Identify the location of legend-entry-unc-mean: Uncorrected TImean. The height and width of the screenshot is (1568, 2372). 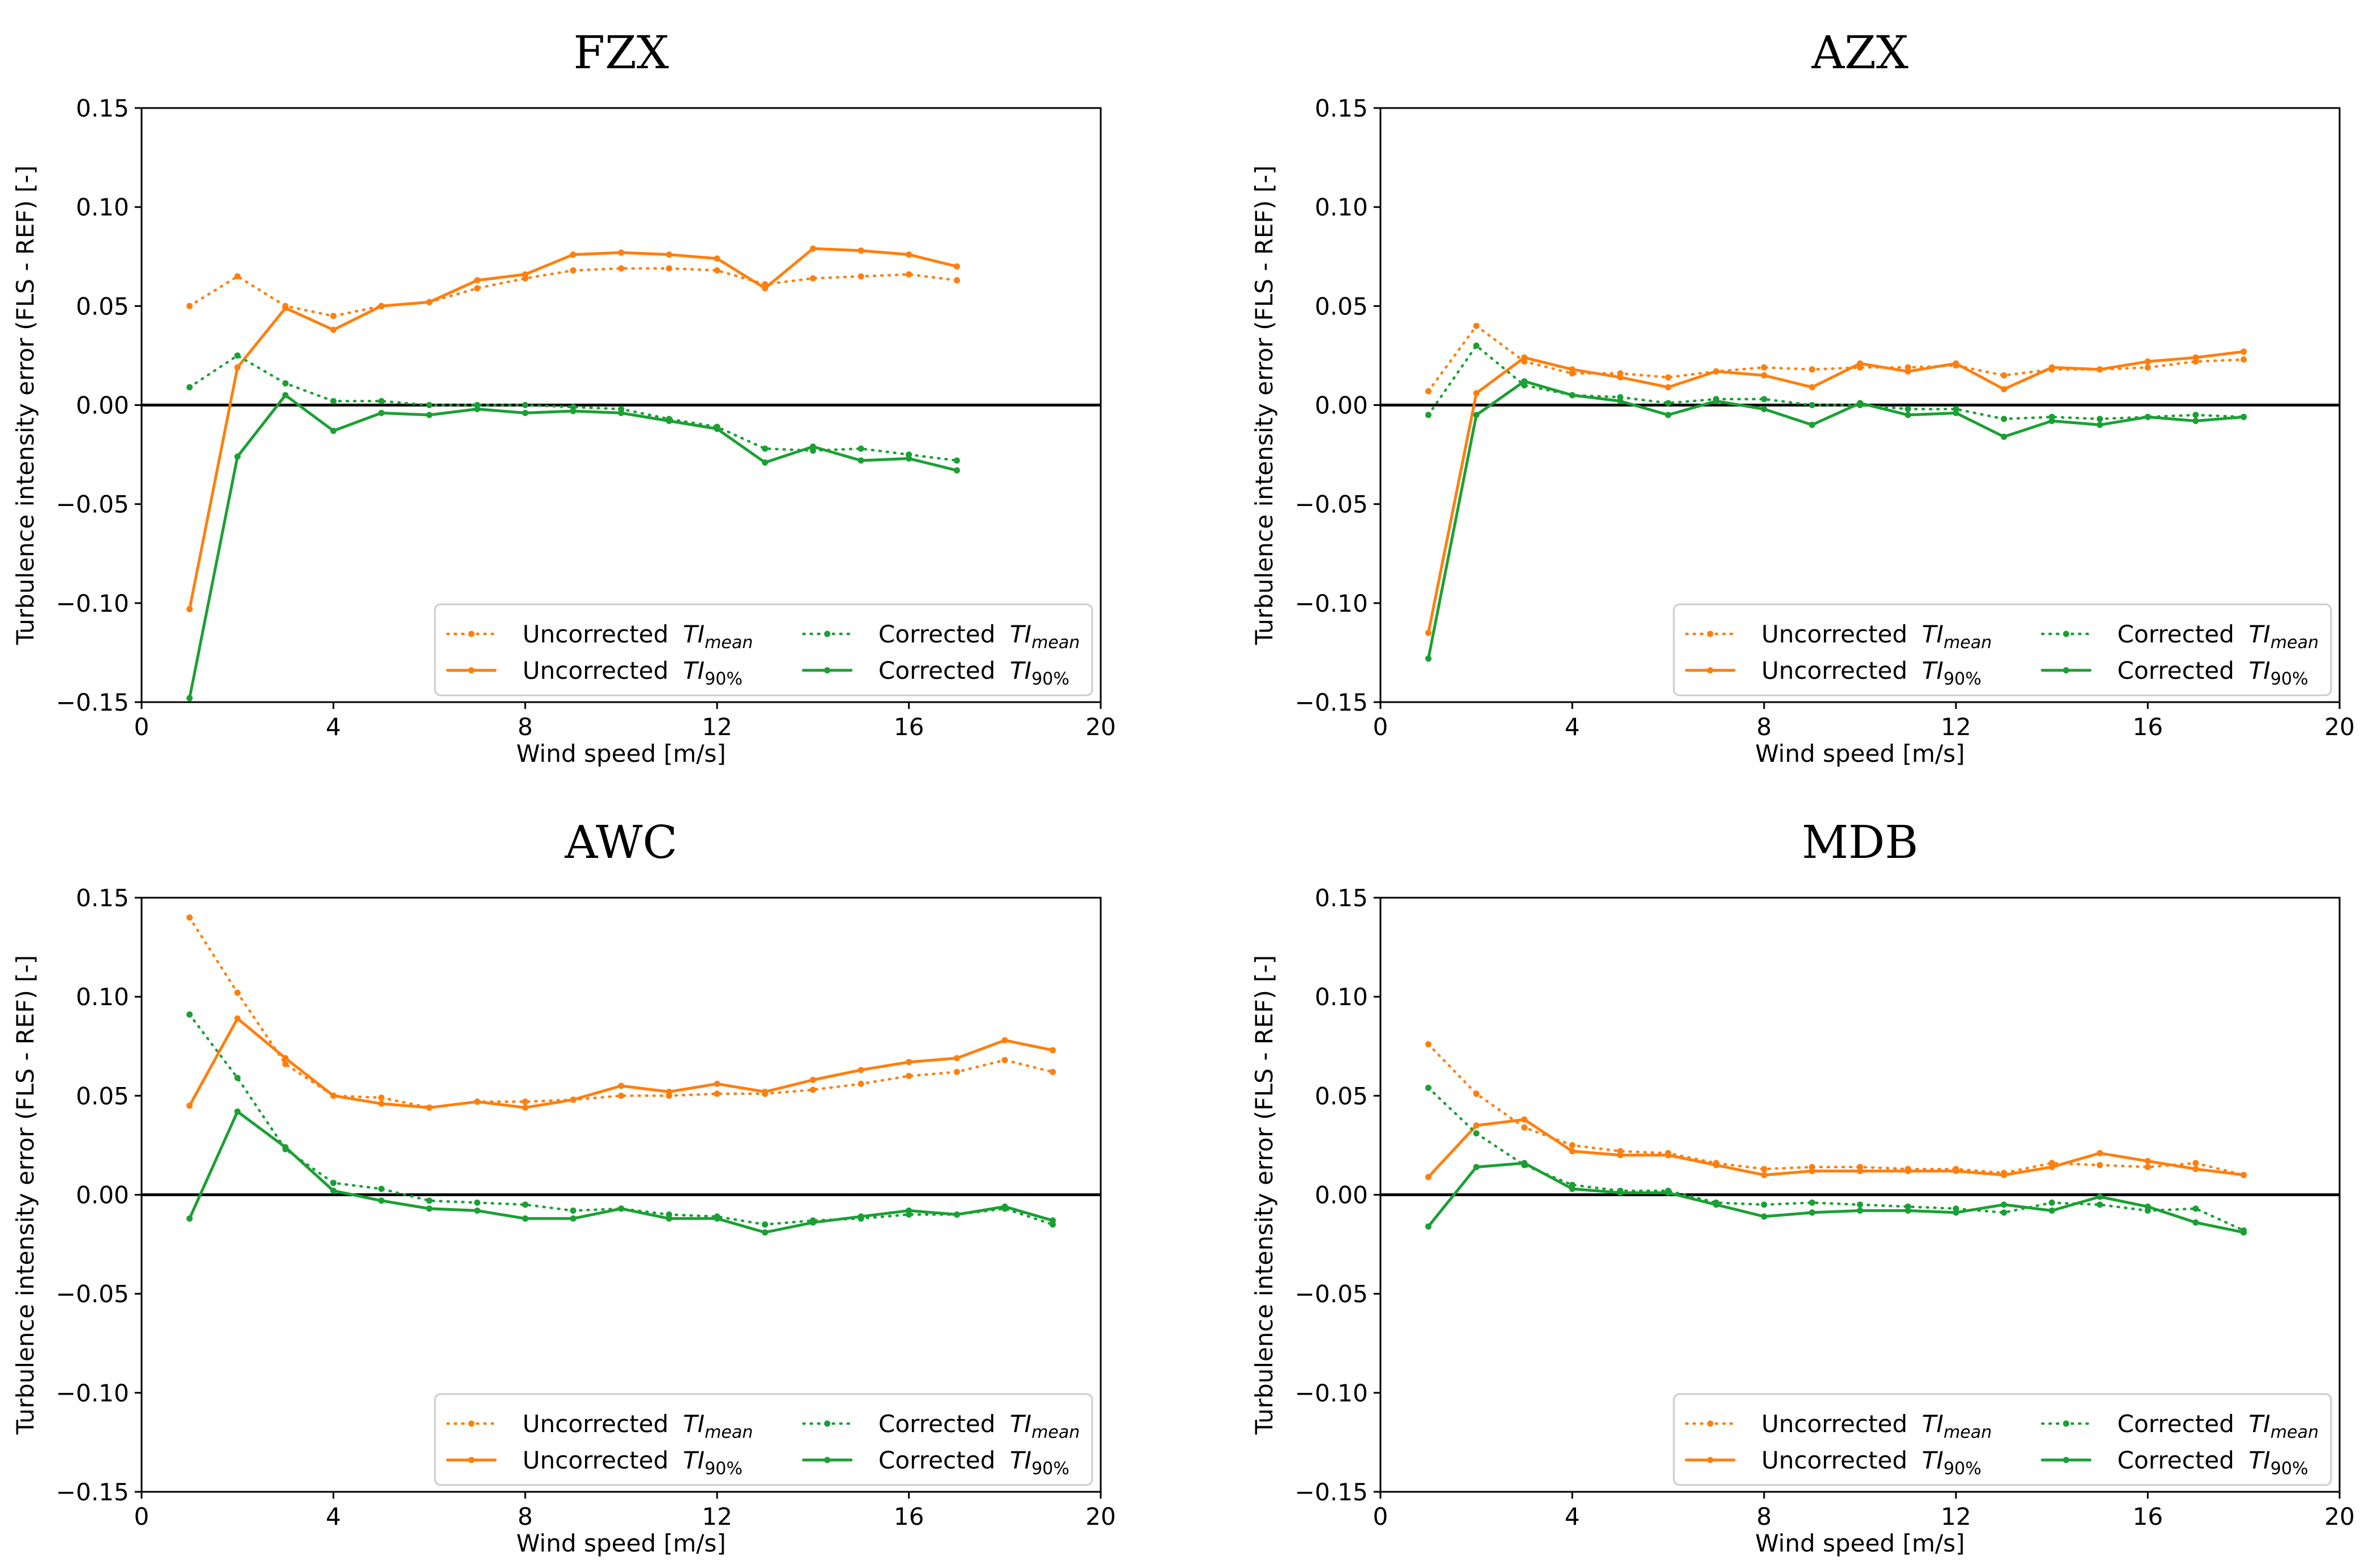
(599, 637).